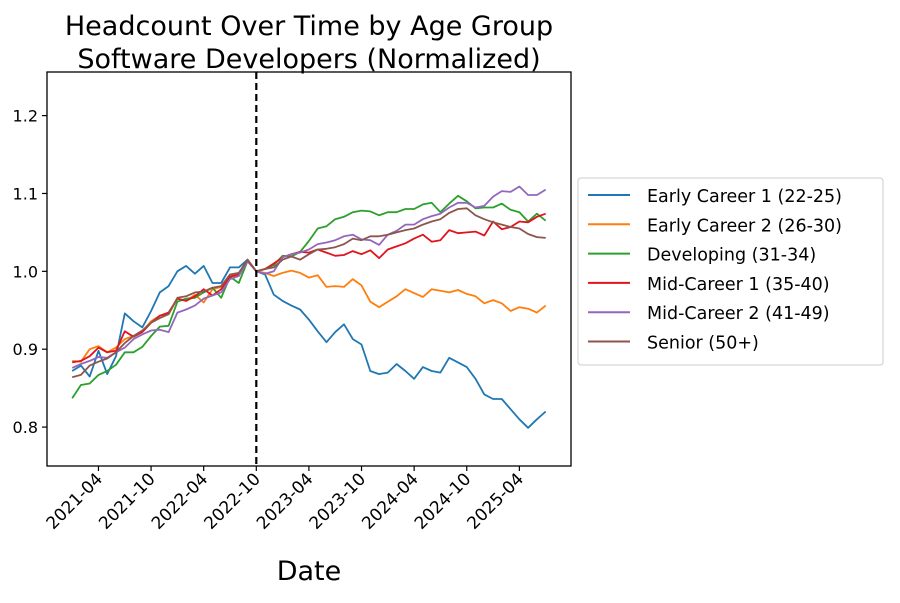 The image size is (900, 603). I want to click on legend-item: Early Career 2 (26-30), so click(715, 226).